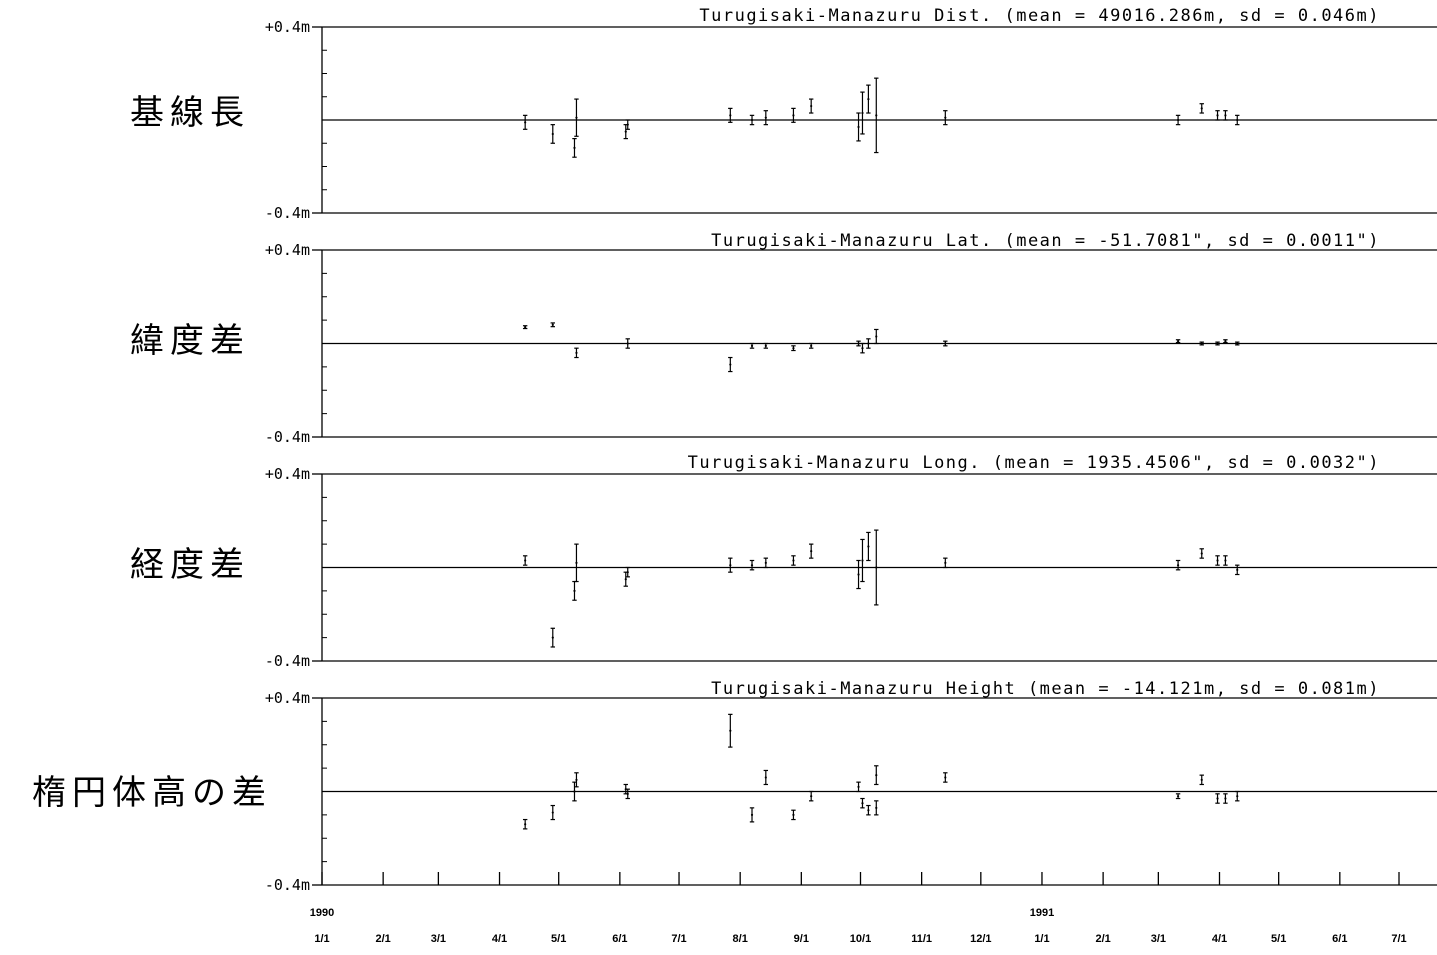 This screenshot has height=955, width=1437. What do you see at coordinates (1102, 939) in the screenshot?
I see `x-tick-label: 2/1` at bounding box center [1102, 939].